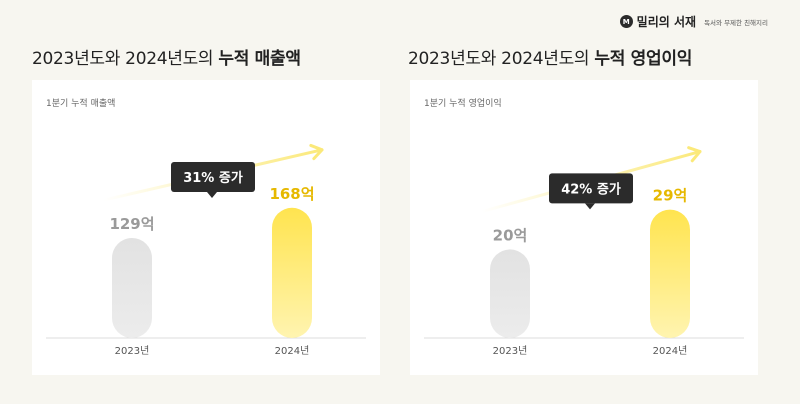 The image size is (800, 404). I want to click on profit-bar-2023, so click(510, 293).